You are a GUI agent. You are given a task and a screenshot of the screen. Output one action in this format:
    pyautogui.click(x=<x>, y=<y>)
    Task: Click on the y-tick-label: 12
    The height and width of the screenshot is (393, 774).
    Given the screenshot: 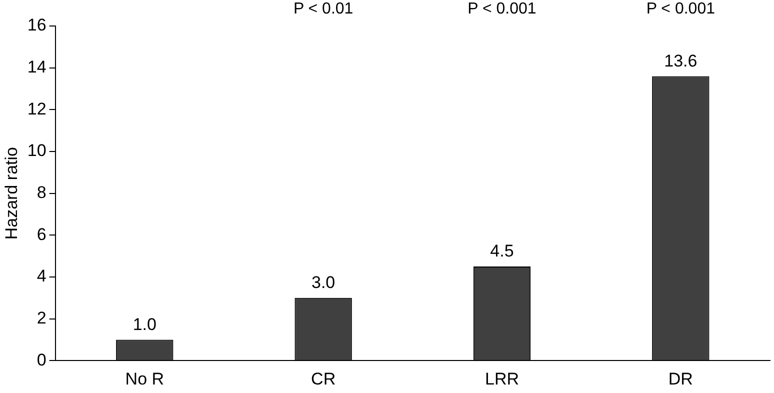 What is the action you would take?
    pyautogui.click(x=36, y=108)
    